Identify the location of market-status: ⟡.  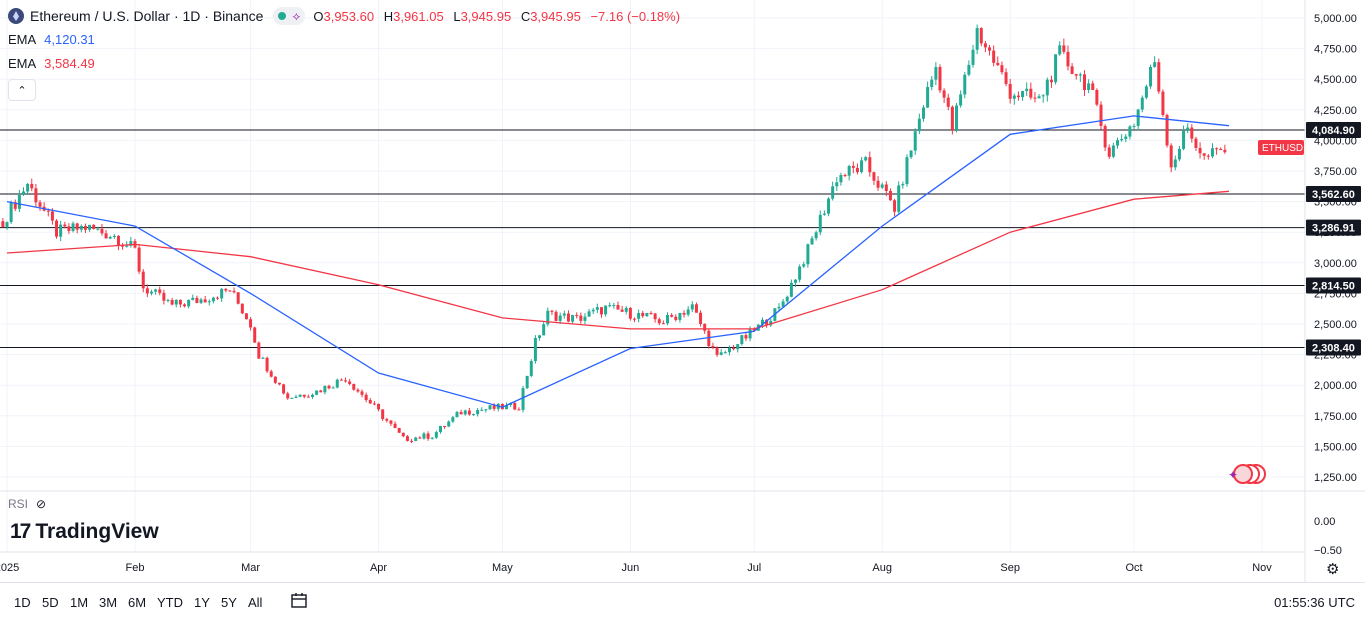
(289, 16).